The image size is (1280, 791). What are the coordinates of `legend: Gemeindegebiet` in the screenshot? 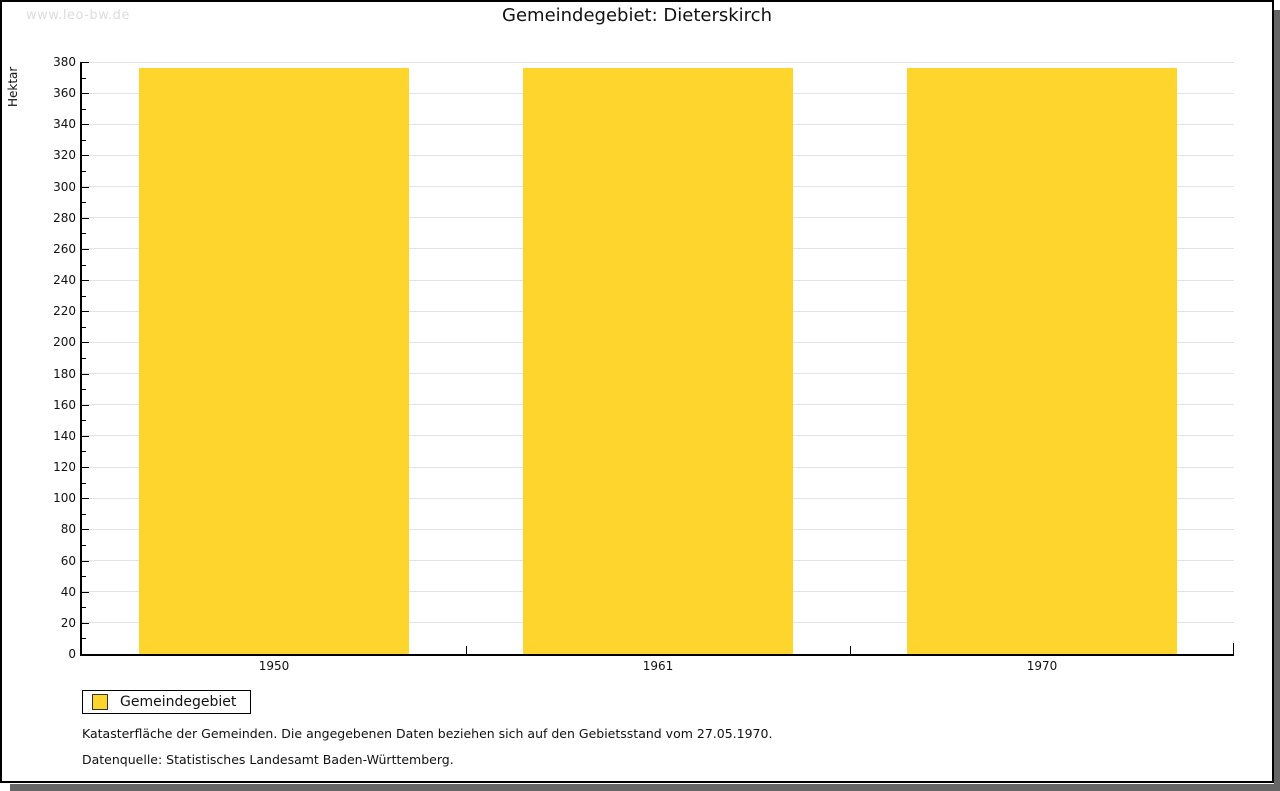 It's located at (167, 702).